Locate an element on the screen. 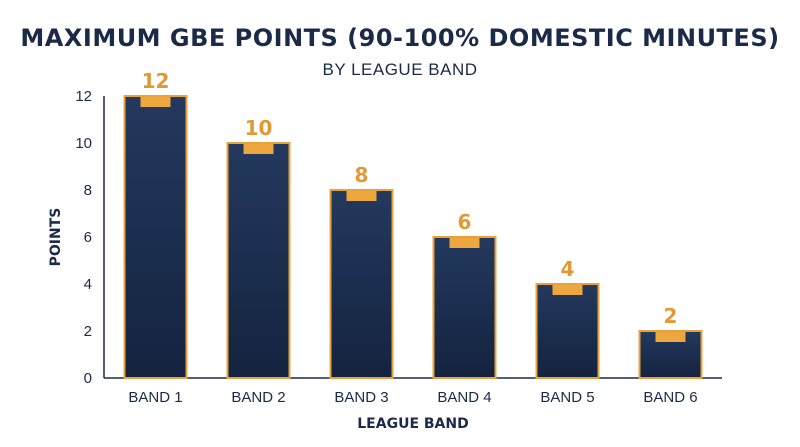  y-ticks: 0 2 4 6 8 10 12 is located at coordinates (83, 237).